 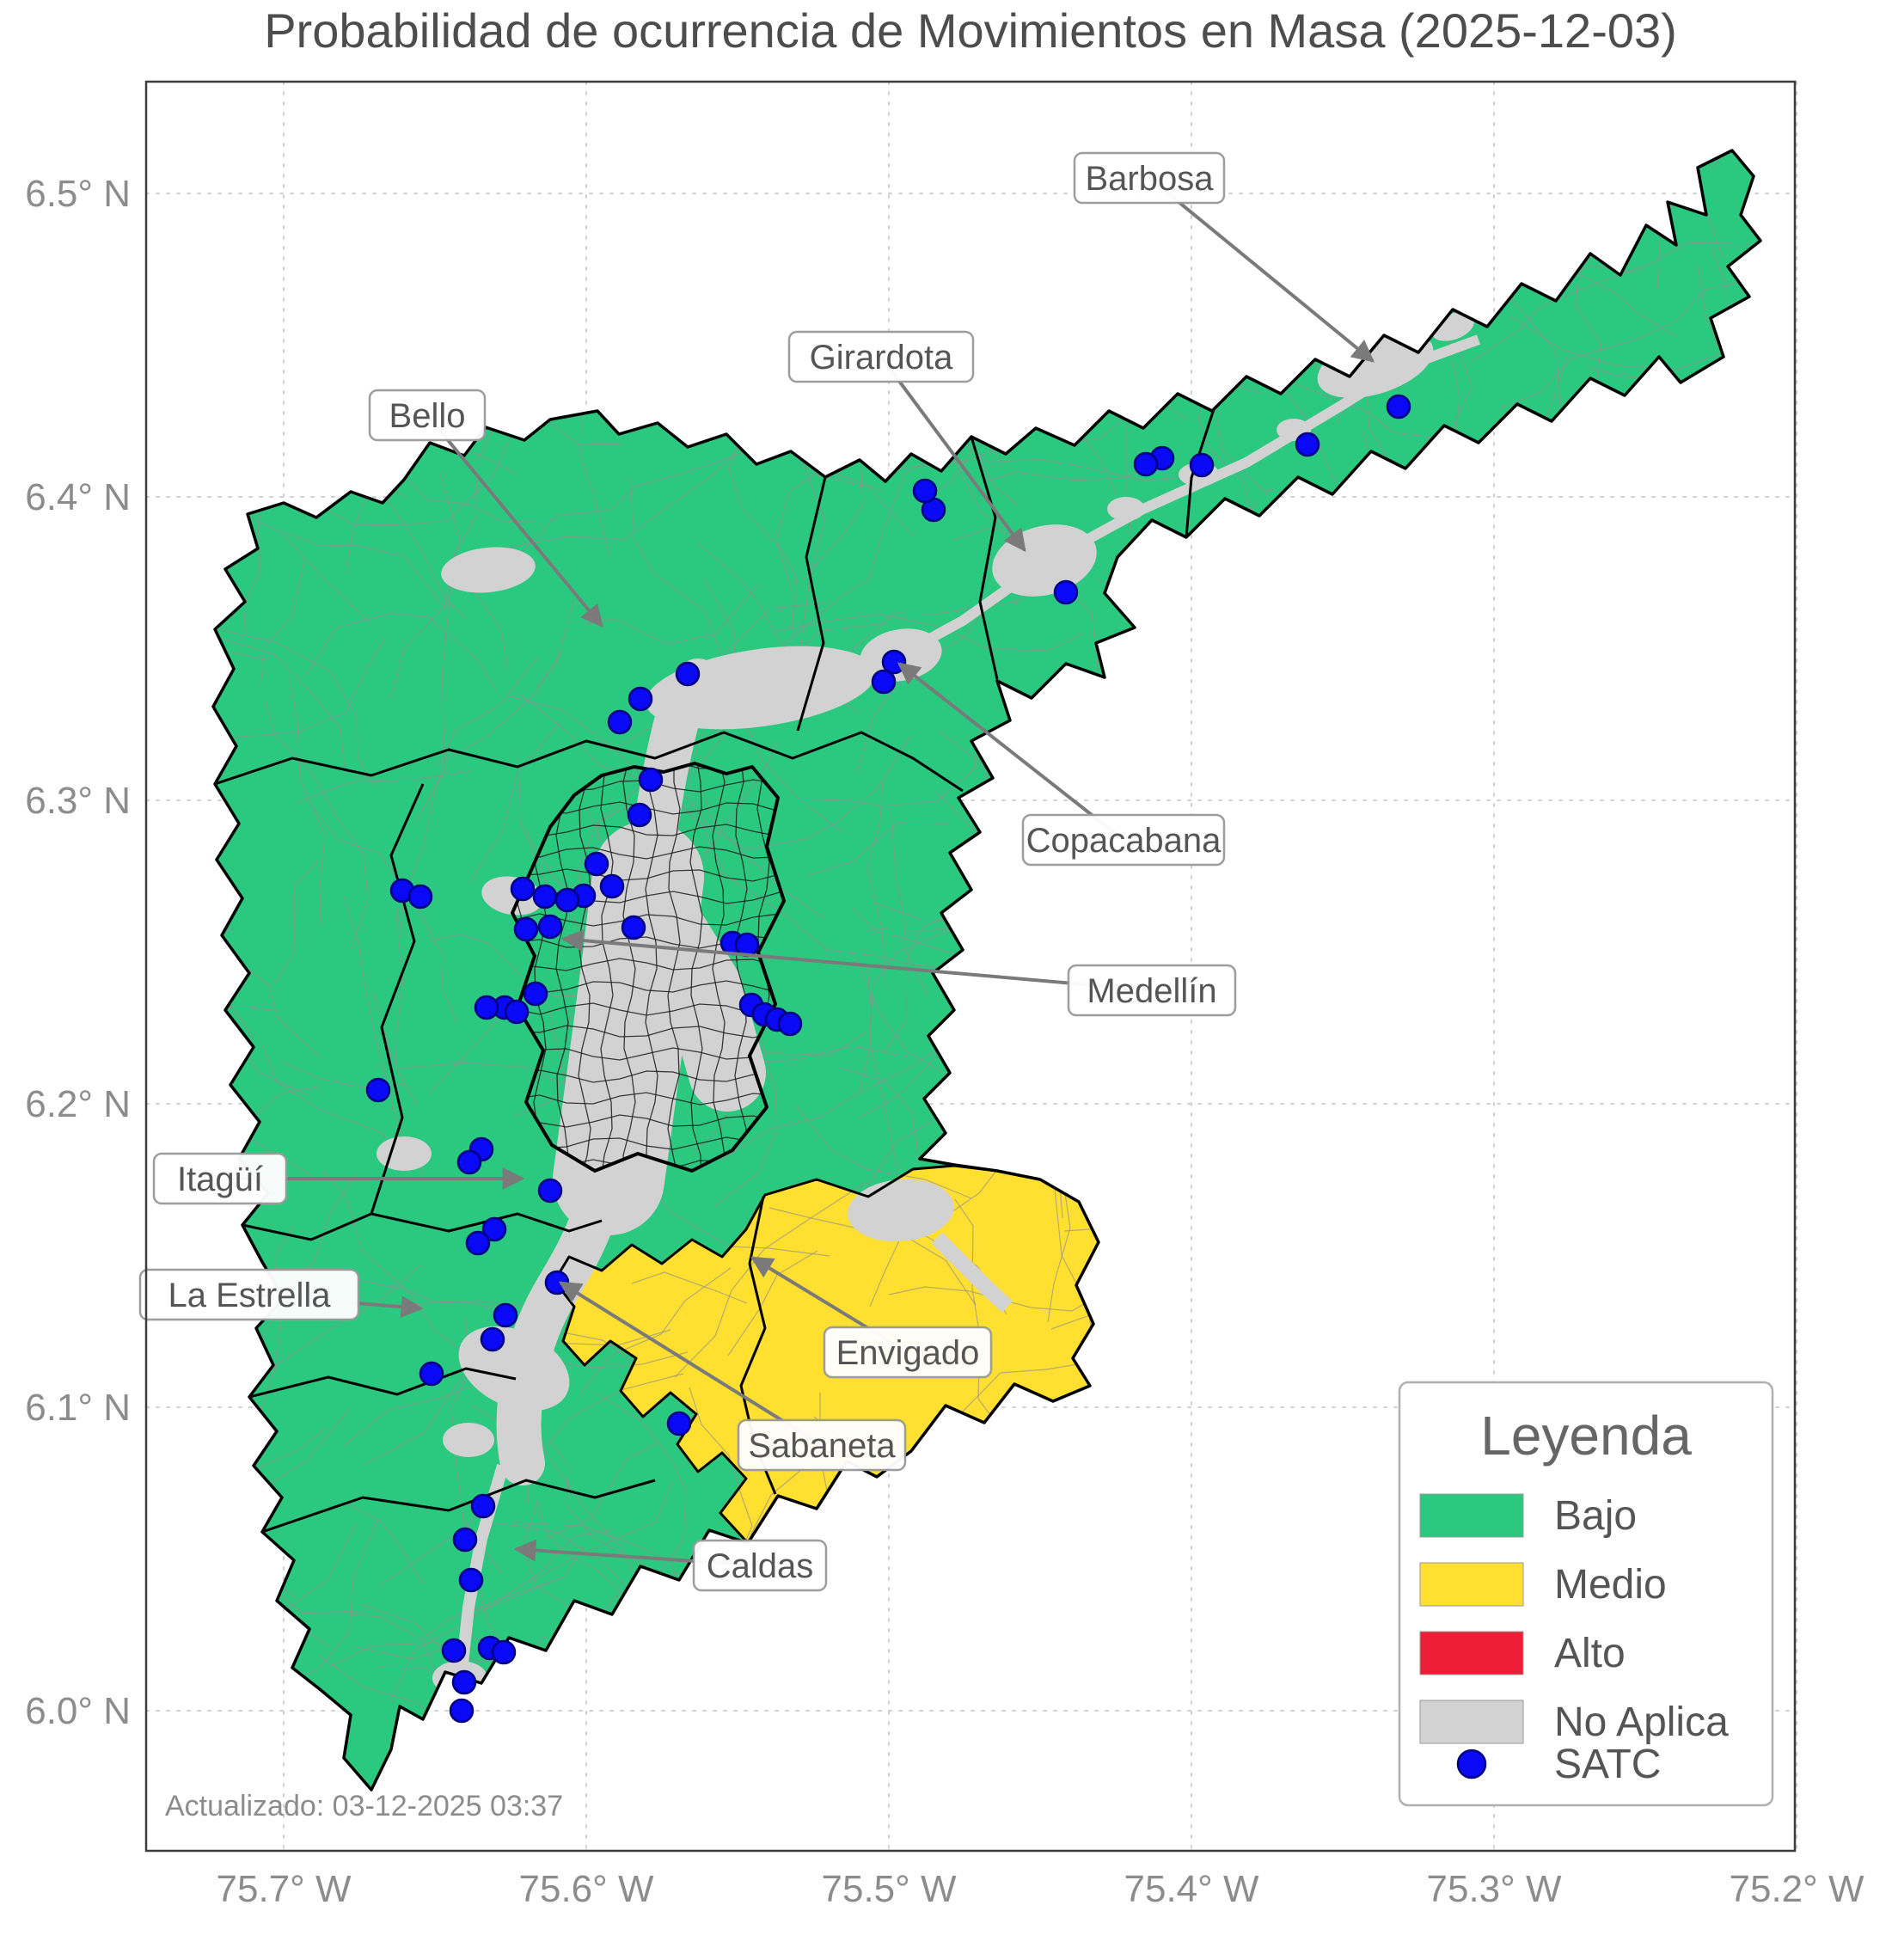 What do you see at coordinates (811, 604) in the screenshot?
I see `border-bello-copacabana` at bounding box center [811, 604].